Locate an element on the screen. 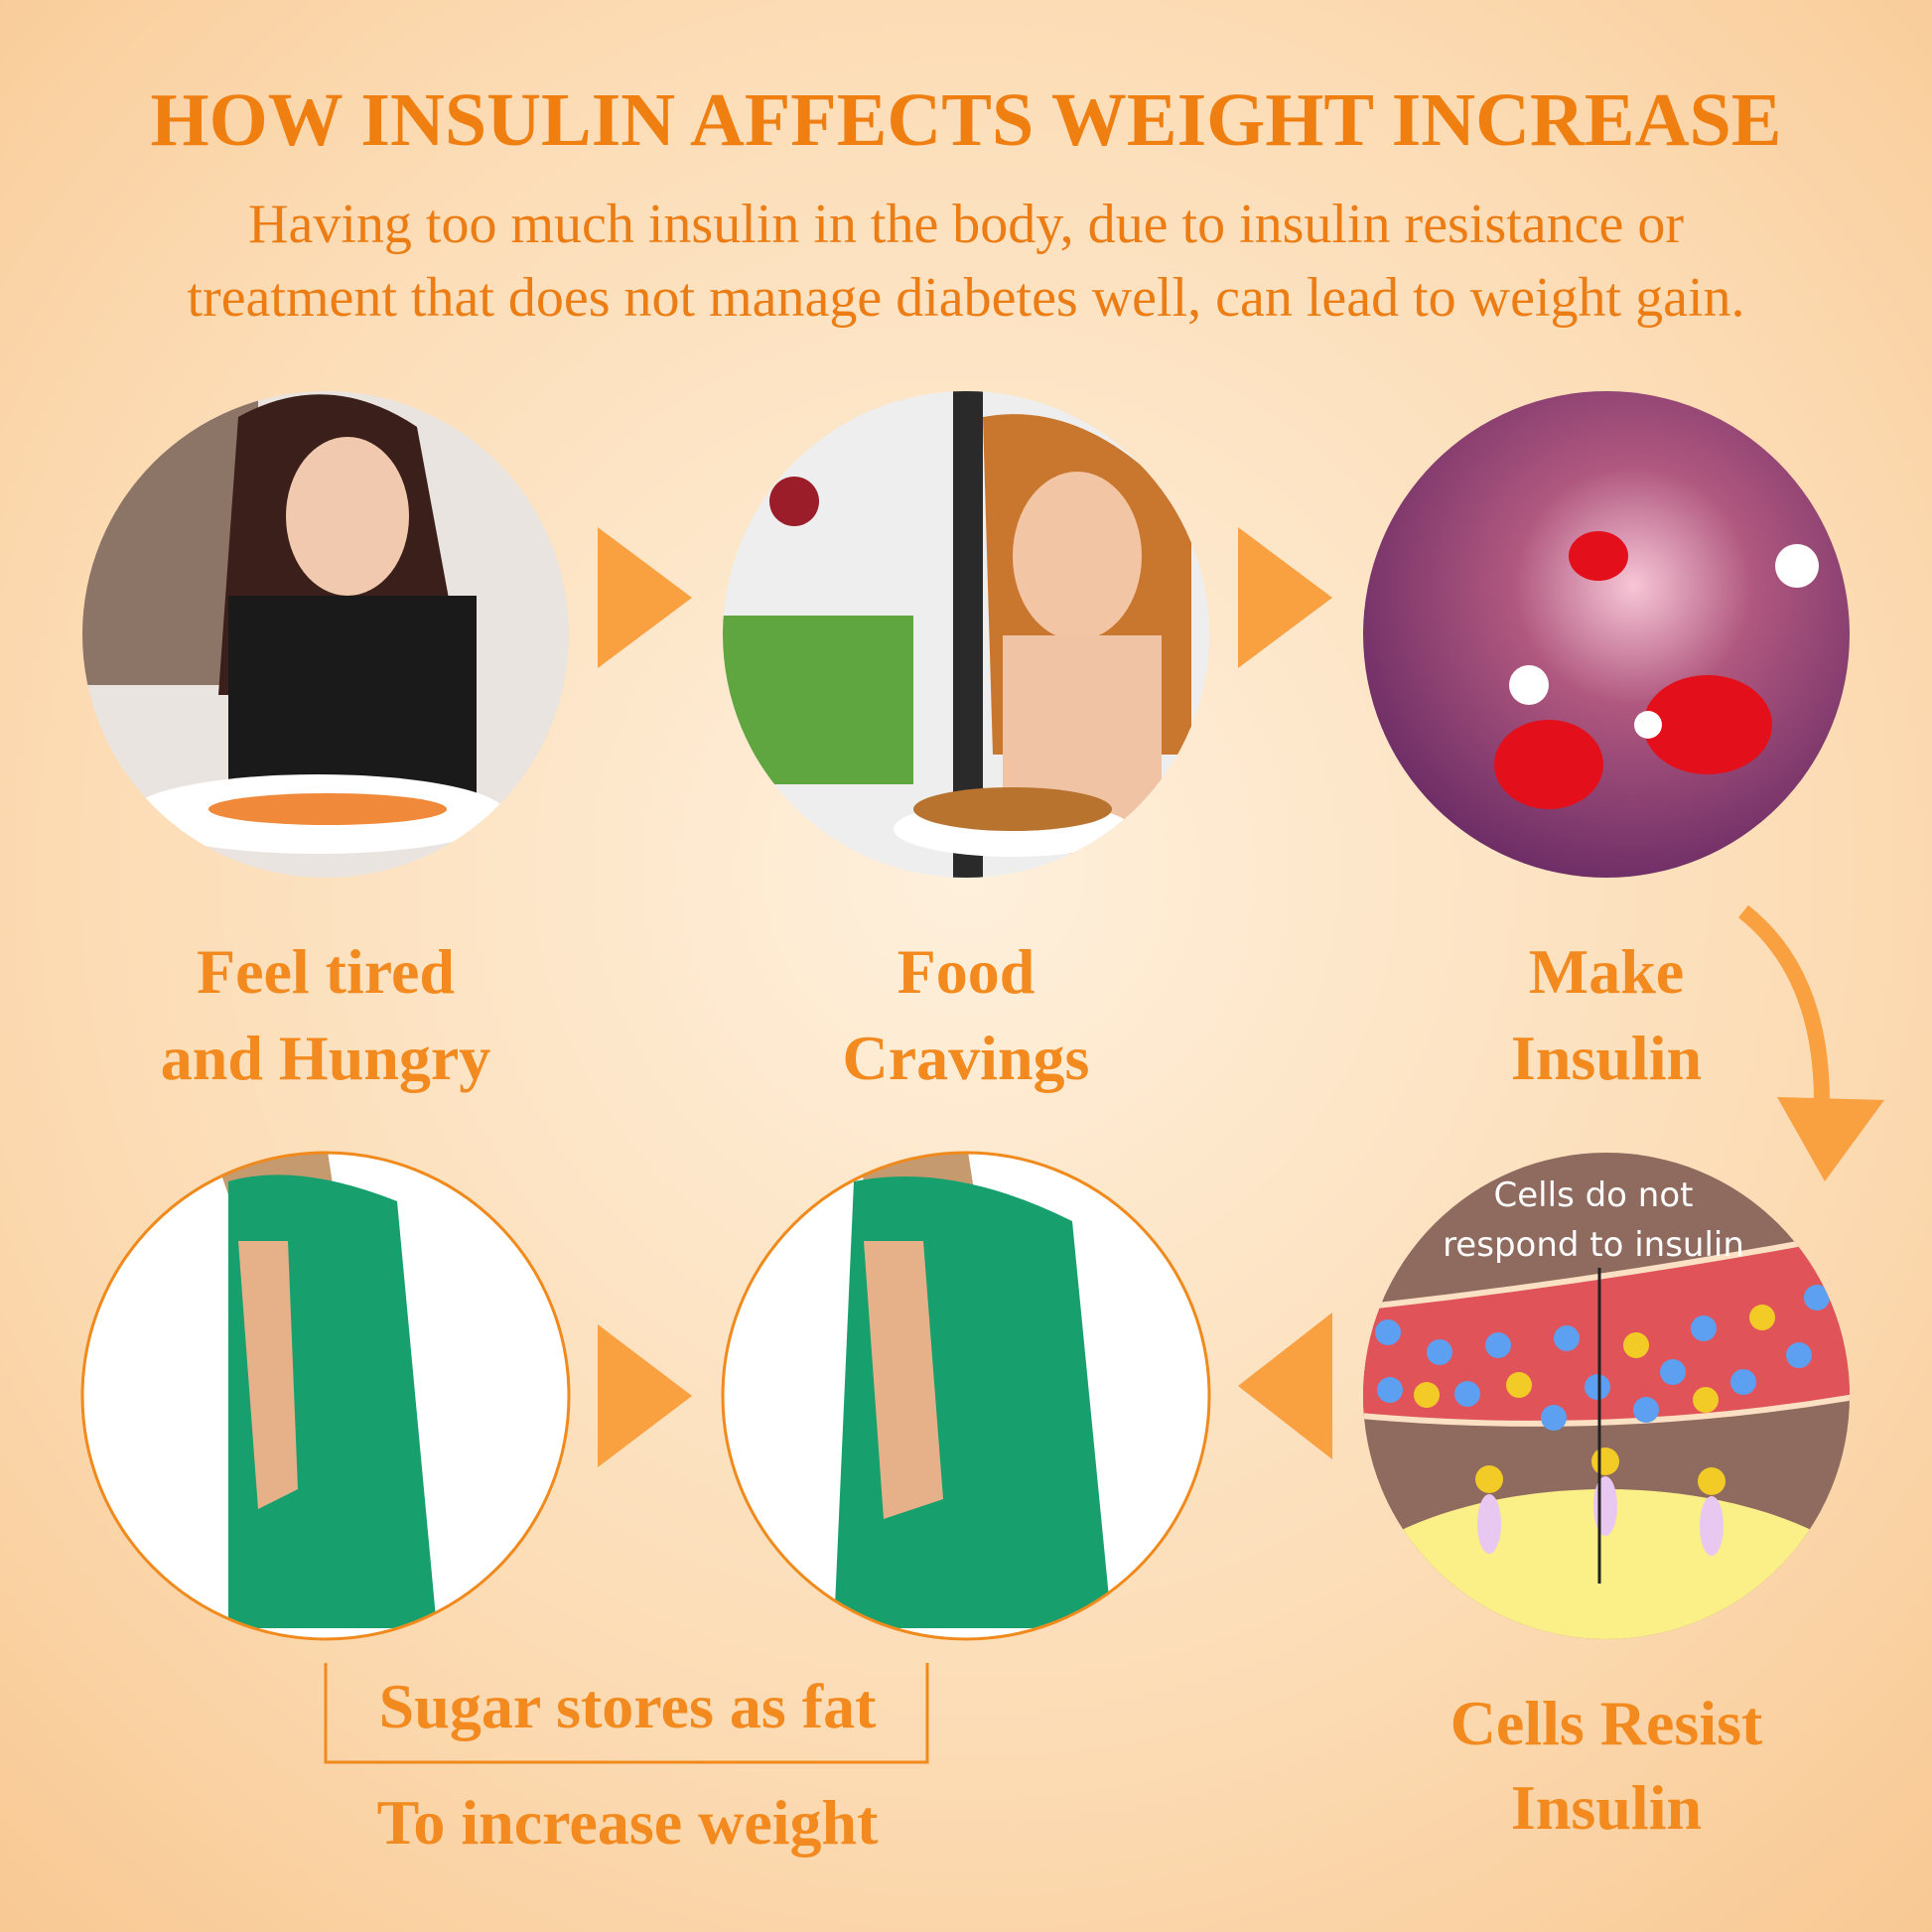 Image resolution: width=1932 pixels, height=1932 pixels. step-label-1-line-1: Feel tired is located at coordinates (326, 971).